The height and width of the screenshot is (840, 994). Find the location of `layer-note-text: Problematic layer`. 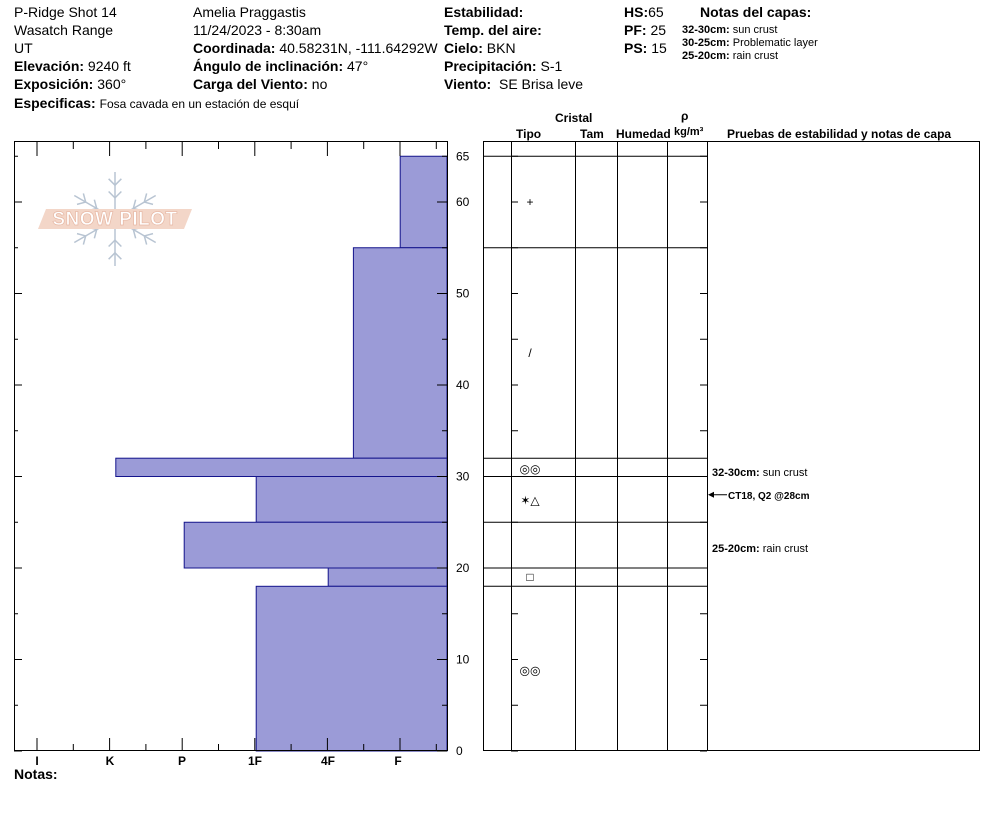

layer-note-text: Problematic layer is located at coordinates (775, 43).